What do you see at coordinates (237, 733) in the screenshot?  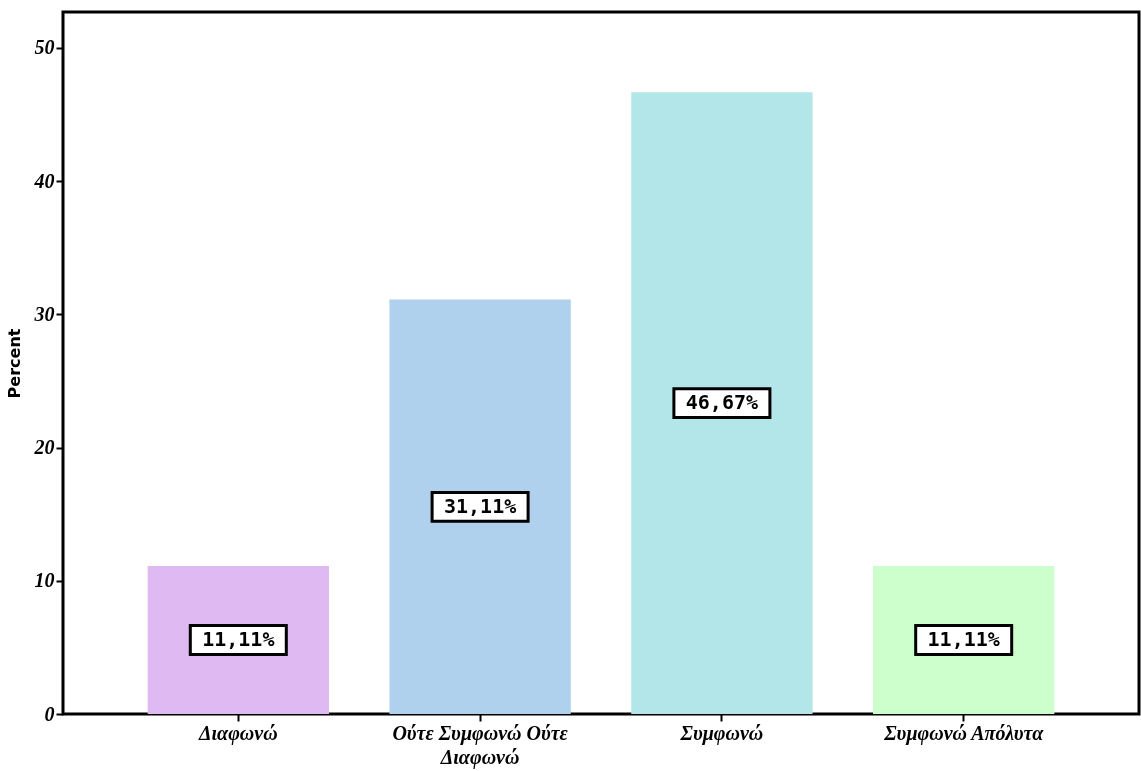 I see `x-tick-label: Διαφωνώ` at bounding box center [237, 733].